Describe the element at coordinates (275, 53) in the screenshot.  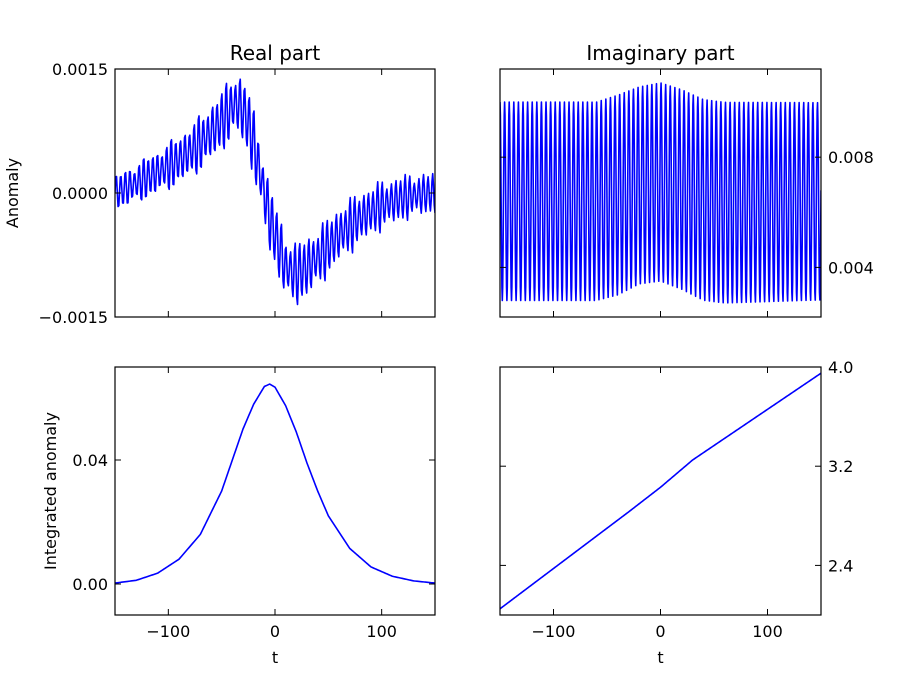
I see `real-anomaly-title: Real part` at that location.